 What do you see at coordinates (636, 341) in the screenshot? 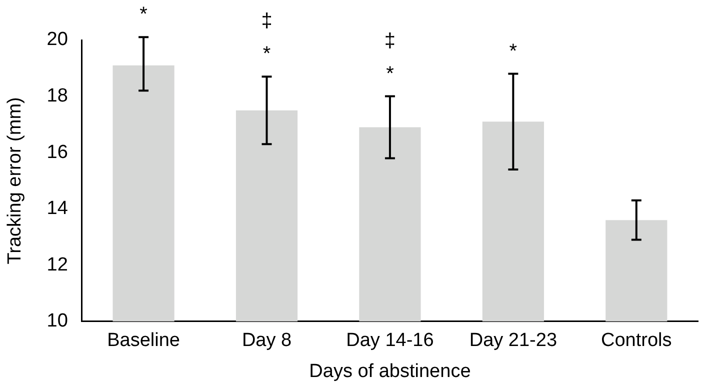
I see `x-tick-label: Controls` at bounding box center [636, 341].